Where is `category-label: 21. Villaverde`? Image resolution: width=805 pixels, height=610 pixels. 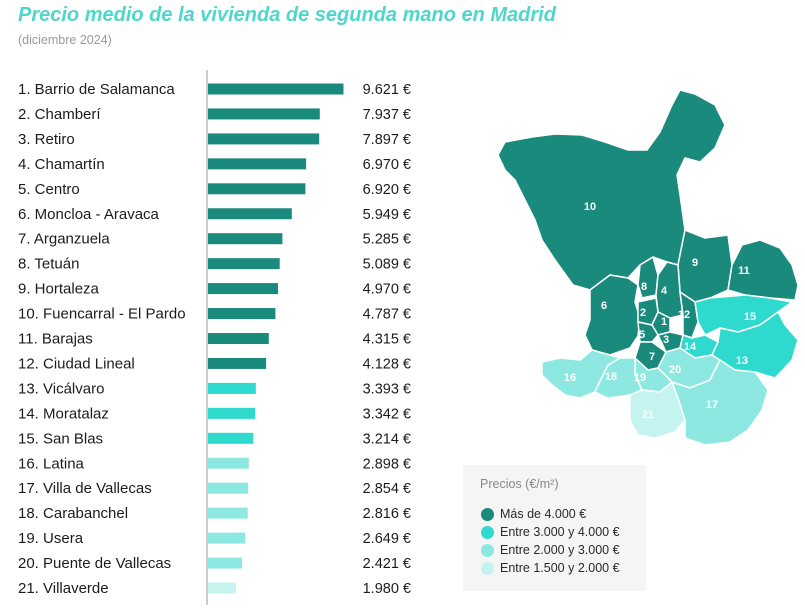
category-label: 21. Villaverde is located at coordinates (63, 588).